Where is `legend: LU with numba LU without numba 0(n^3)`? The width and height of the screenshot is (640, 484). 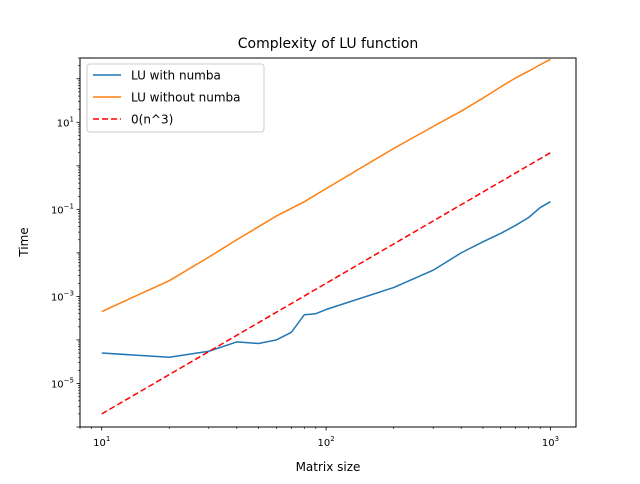
legend: LU with numba LU without numba 0(n^3) is located at coordinates (175, 98).